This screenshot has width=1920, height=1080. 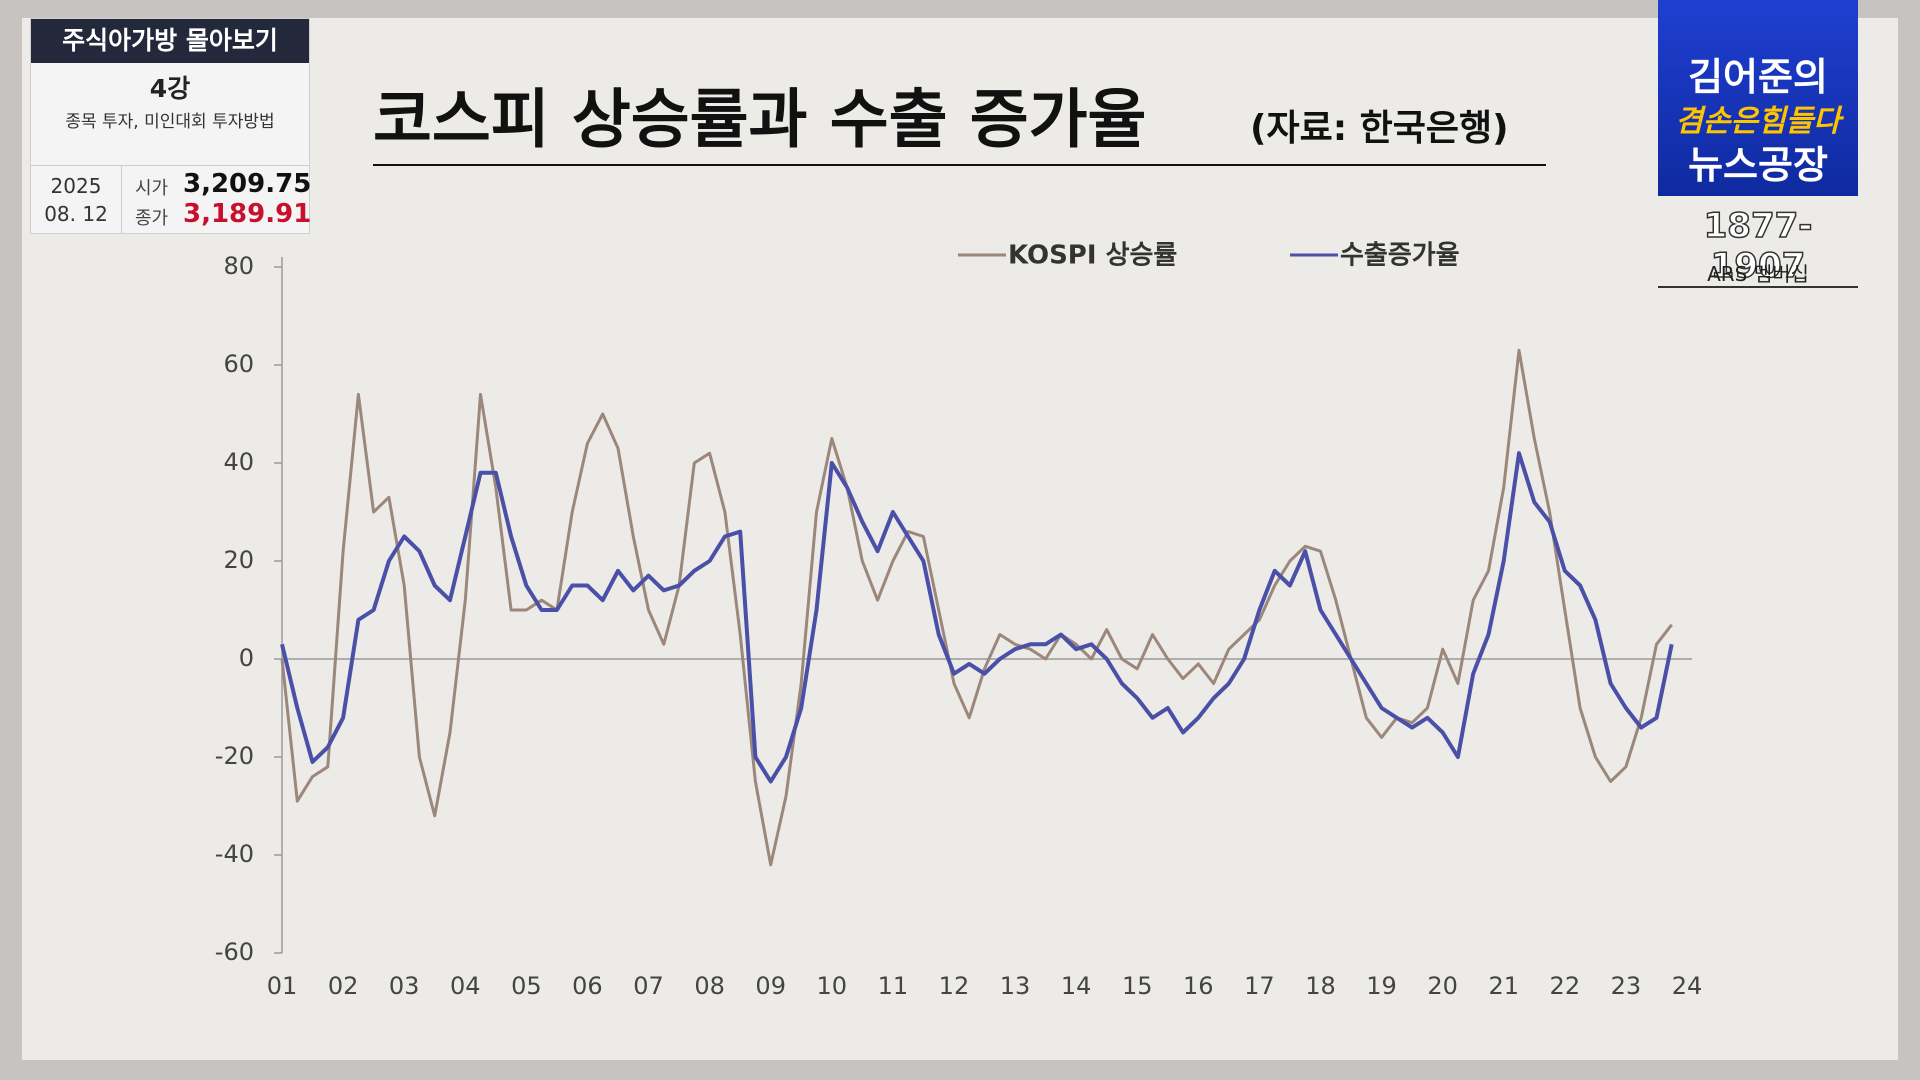 I want to click on open-label: 시가, so click(x=152, y=188).